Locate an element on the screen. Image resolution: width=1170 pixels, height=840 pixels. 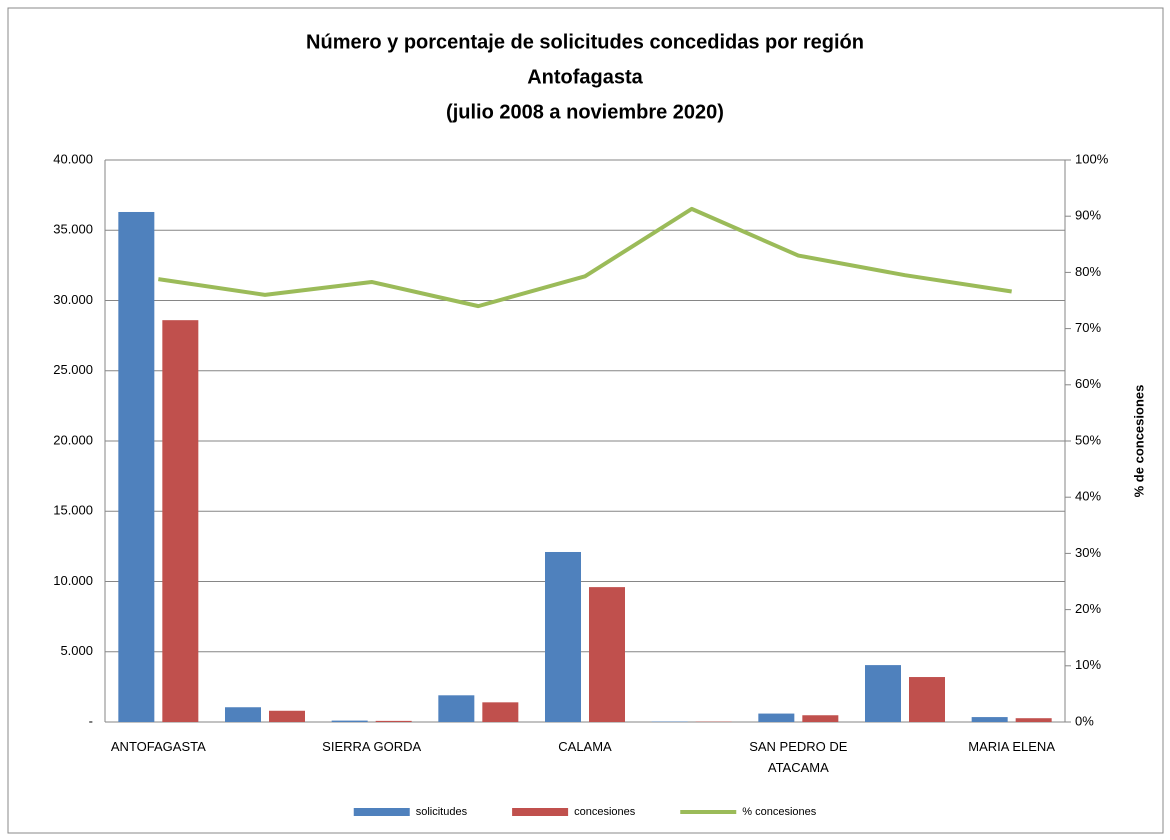
x-tick-label: CALAMA is located at coordinates (585, 746).